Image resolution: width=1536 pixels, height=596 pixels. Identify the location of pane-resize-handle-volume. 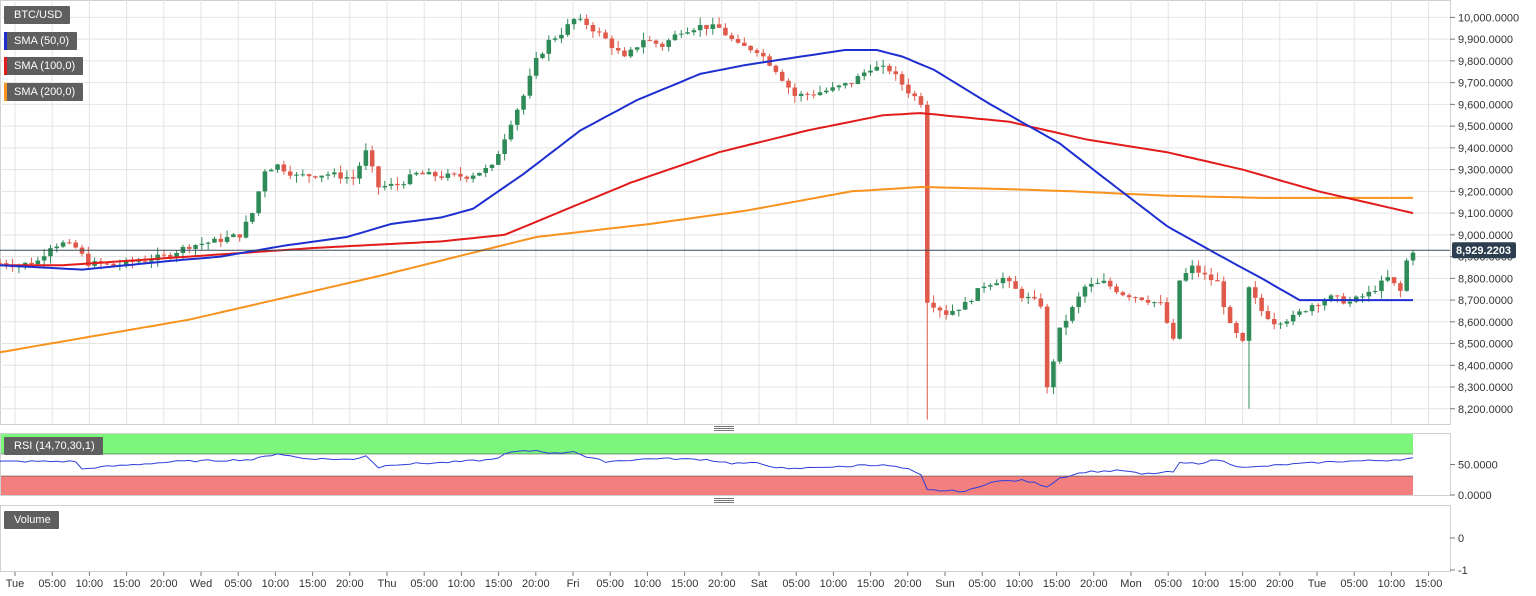
(724, 500).